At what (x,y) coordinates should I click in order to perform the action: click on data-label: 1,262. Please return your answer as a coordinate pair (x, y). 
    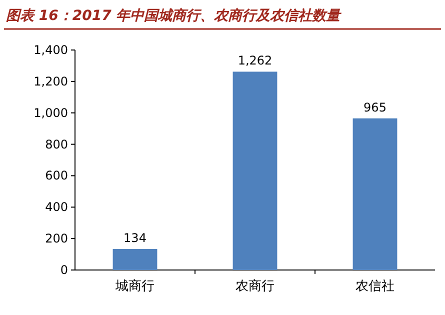
    Looking at the image, I should click on (255, 61).